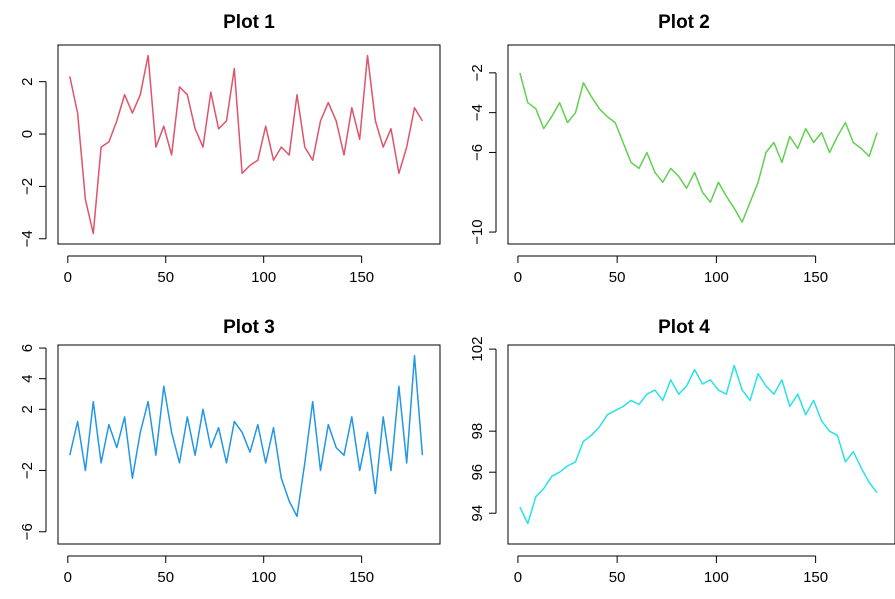 This screenshot has height=599, width=895. Describe the element at coordinates (477, 472) in the screenshot. I see `y-tick-label: 96` at that location.